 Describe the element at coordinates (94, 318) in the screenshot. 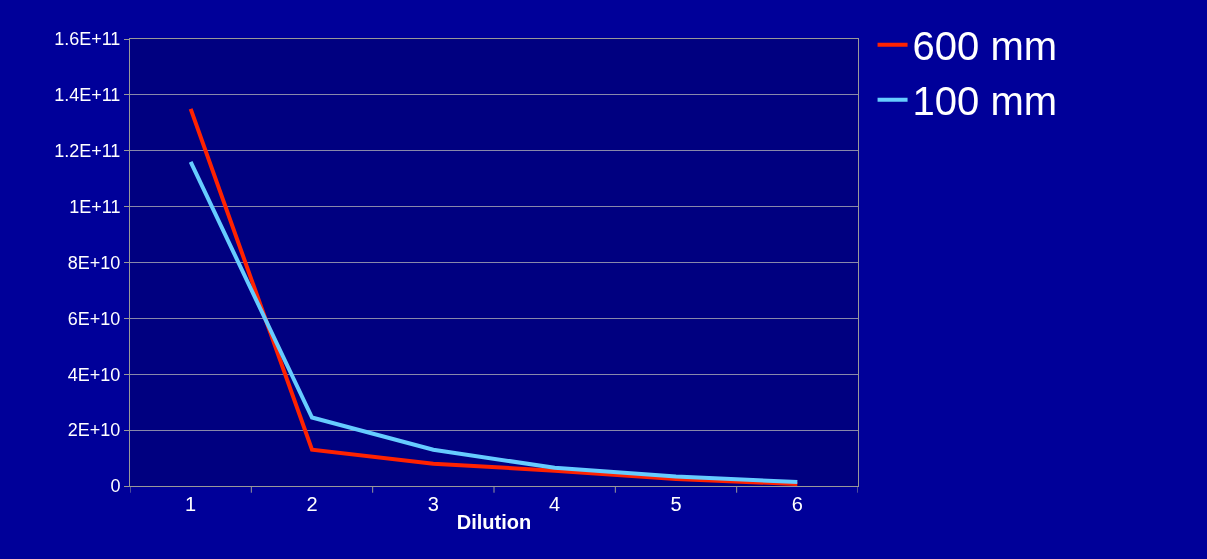

I see `y-tick-label: 6E+10` at that location.